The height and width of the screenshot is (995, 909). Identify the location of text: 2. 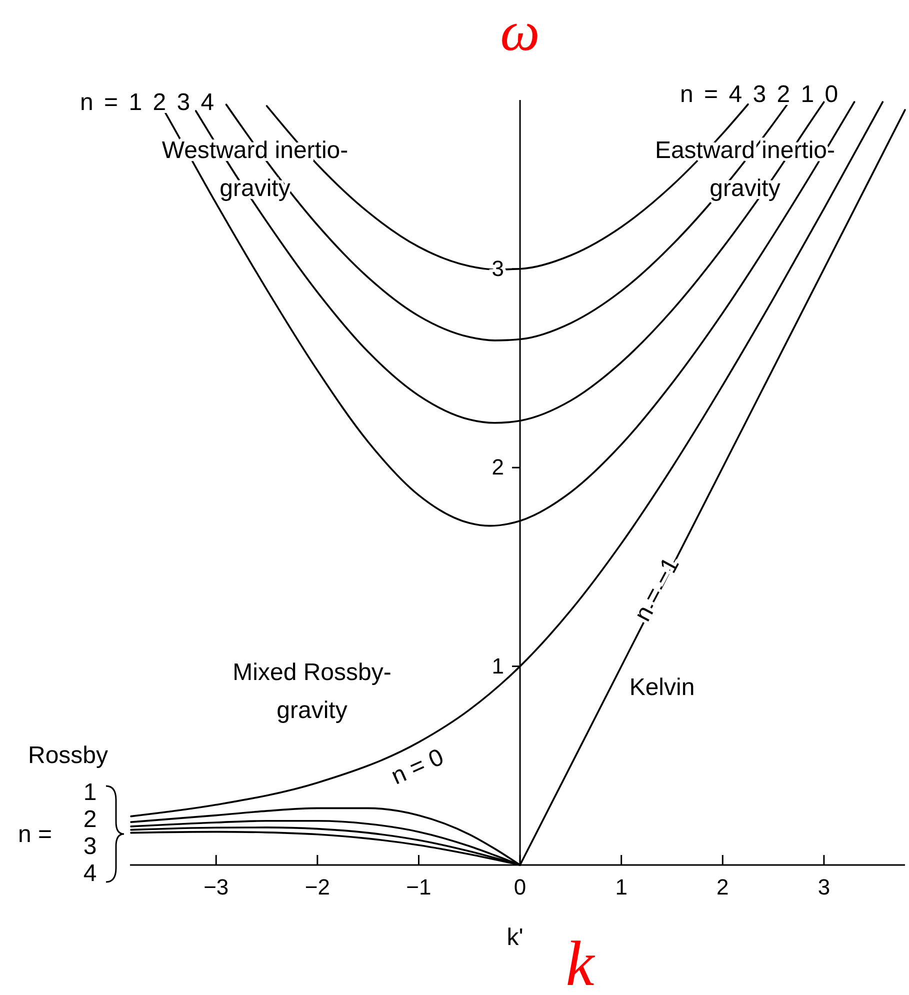
(90, 819).